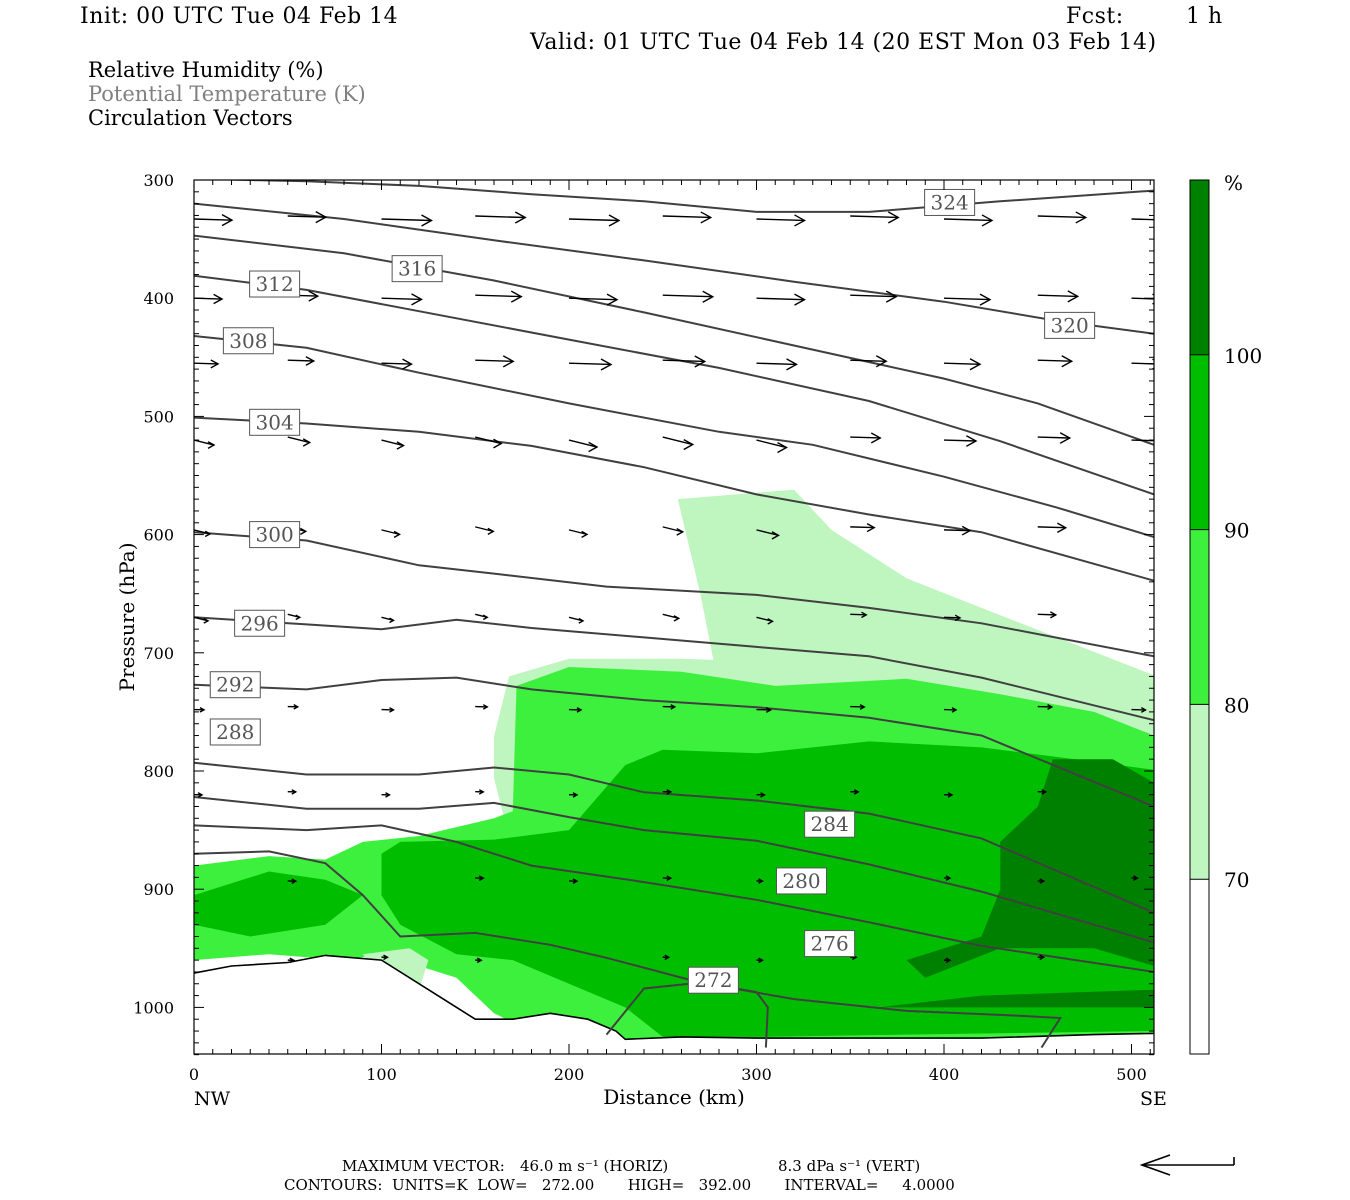 The height and width of the screenshot is (1200, 1350). What do you see at coordinates (190, 118) in the screenshot?
I see `field-vector-label: Circulation Vectors` at bounding box center [190, 118].